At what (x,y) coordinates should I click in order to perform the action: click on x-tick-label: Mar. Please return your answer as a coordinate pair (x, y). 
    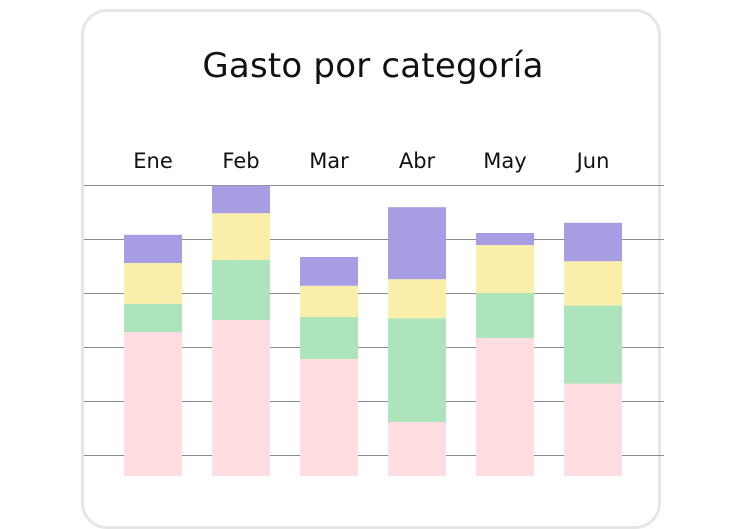
    Looking at the image, I should click on (329, 161).